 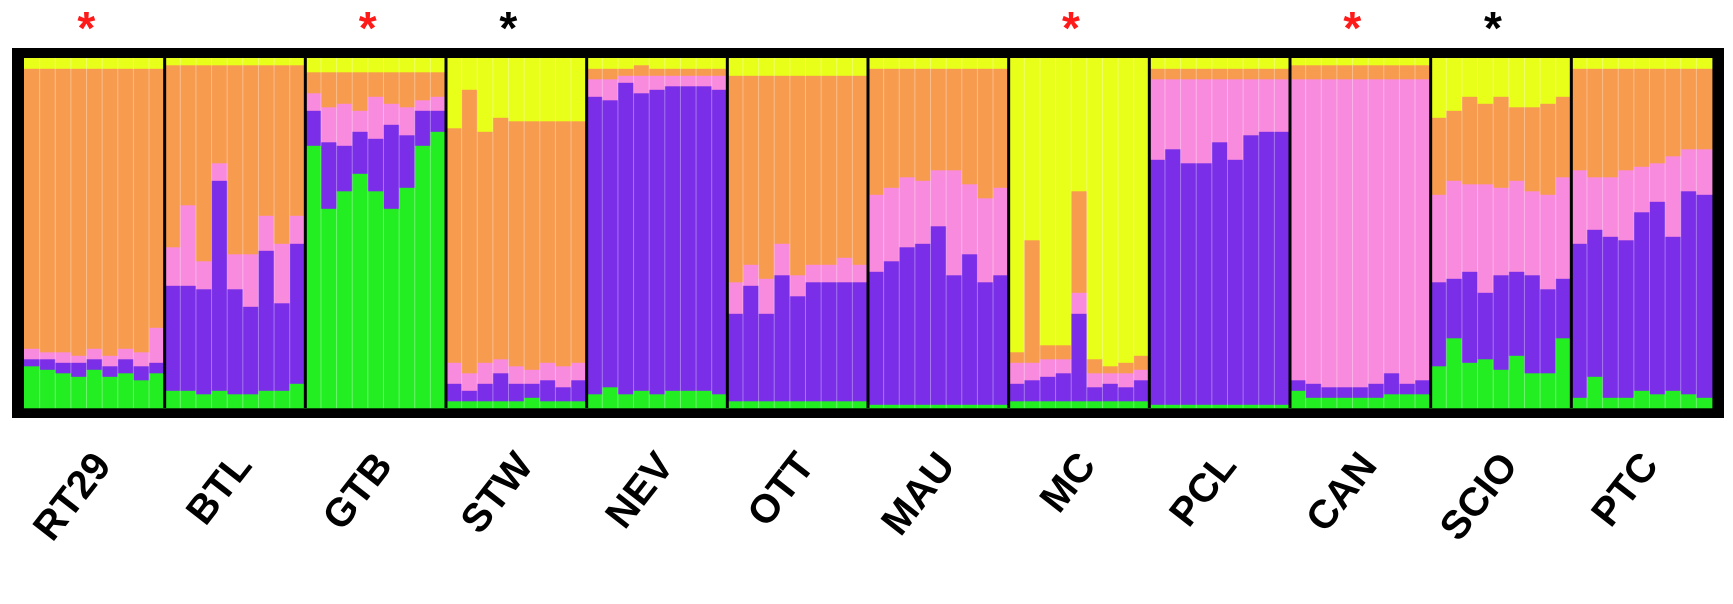 I want to click on population-label-mau: MAU, so click(x=918, y=493).